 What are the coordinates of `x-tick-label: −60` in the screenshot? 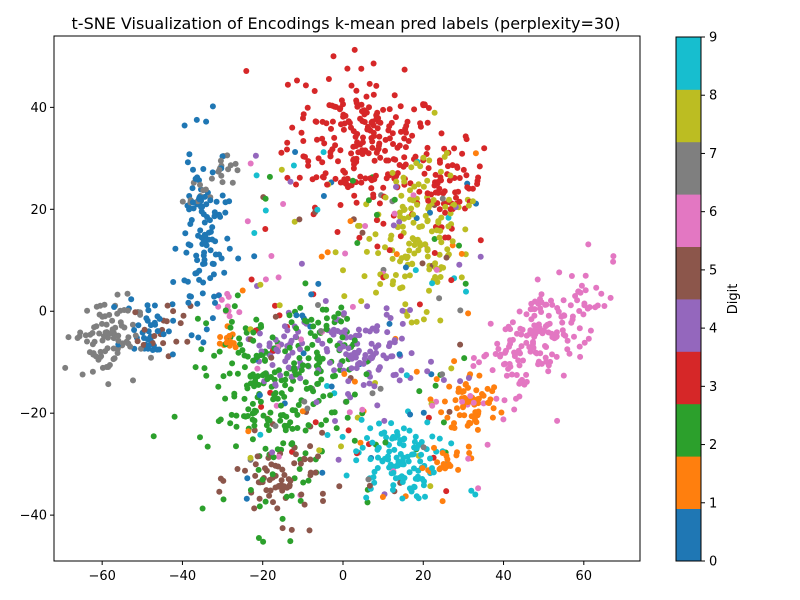 It's located at (101, 576).